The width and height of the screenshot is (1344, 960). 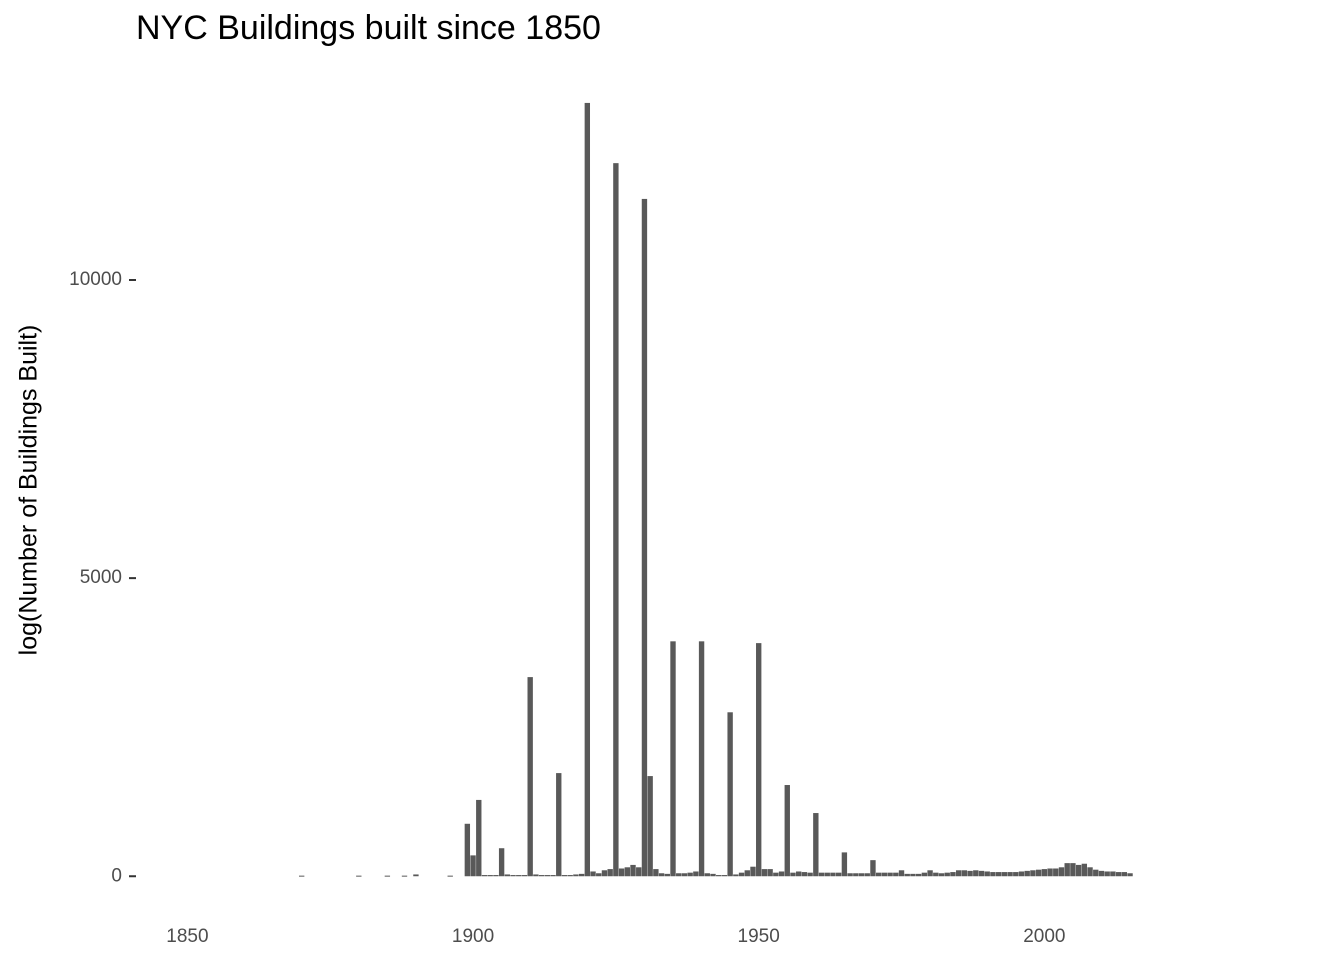 I want to click on y-tick-label: 5000, so click(x=101, y=577).